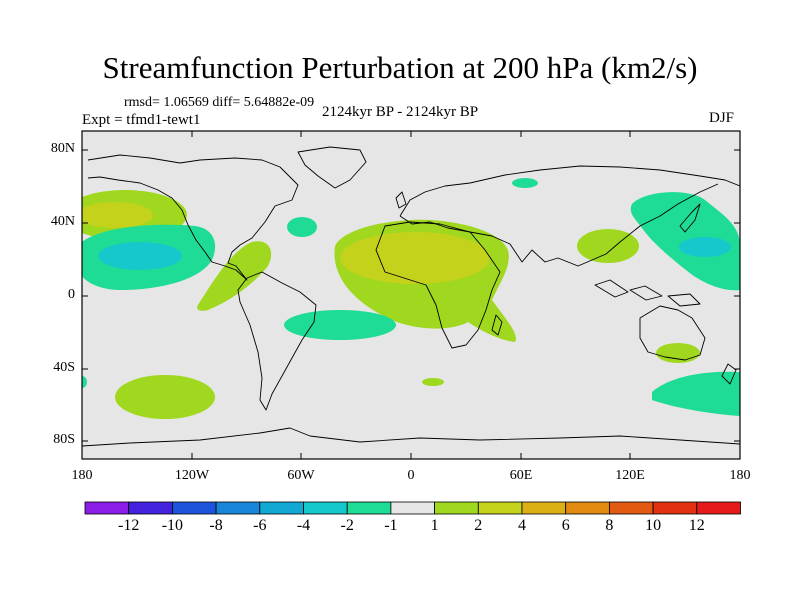 The image size is (800, 600). What do you see at coordinates (71, 294) in the screenshot?
I see `lat-label-0: 0` at bounding box center [71, 294].